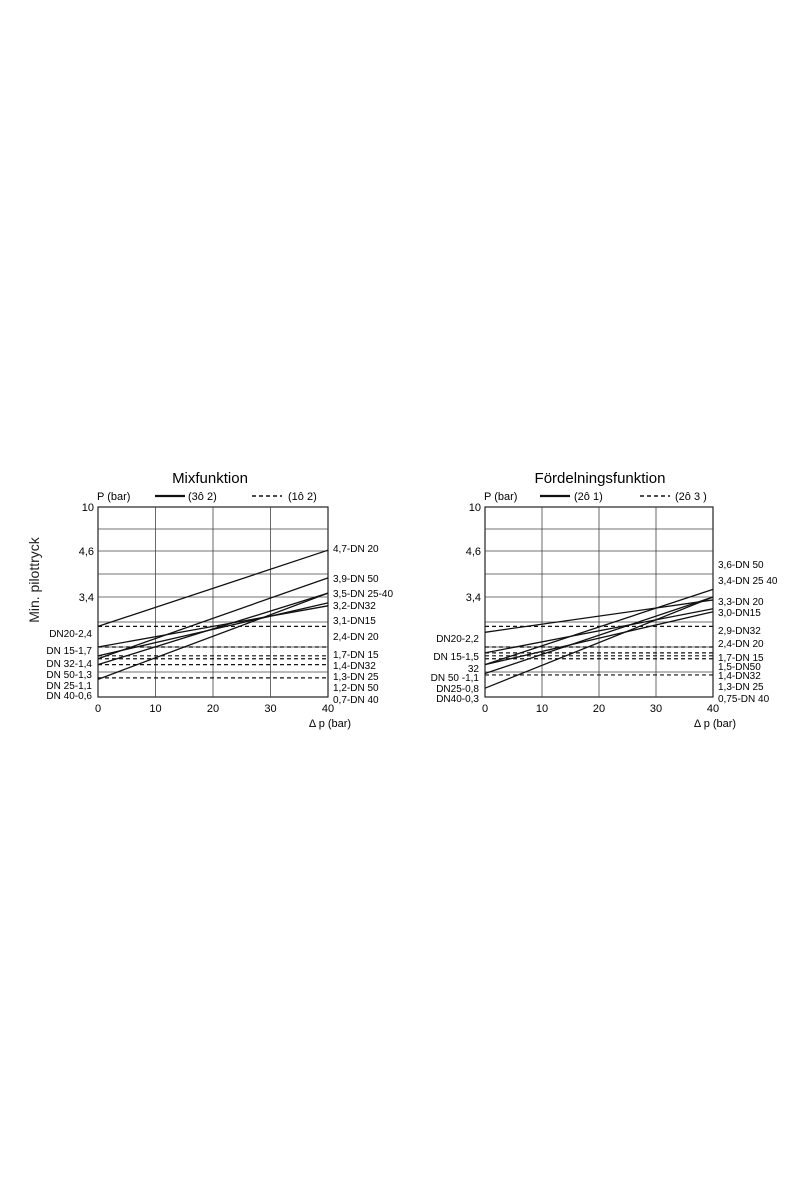 This screenshot has height=1200, width=800. What do you see at coordinates (741, 602) in the screenshot?
I see `right-annotation: 3,3-DN 20` at bounding box center [741, 602].